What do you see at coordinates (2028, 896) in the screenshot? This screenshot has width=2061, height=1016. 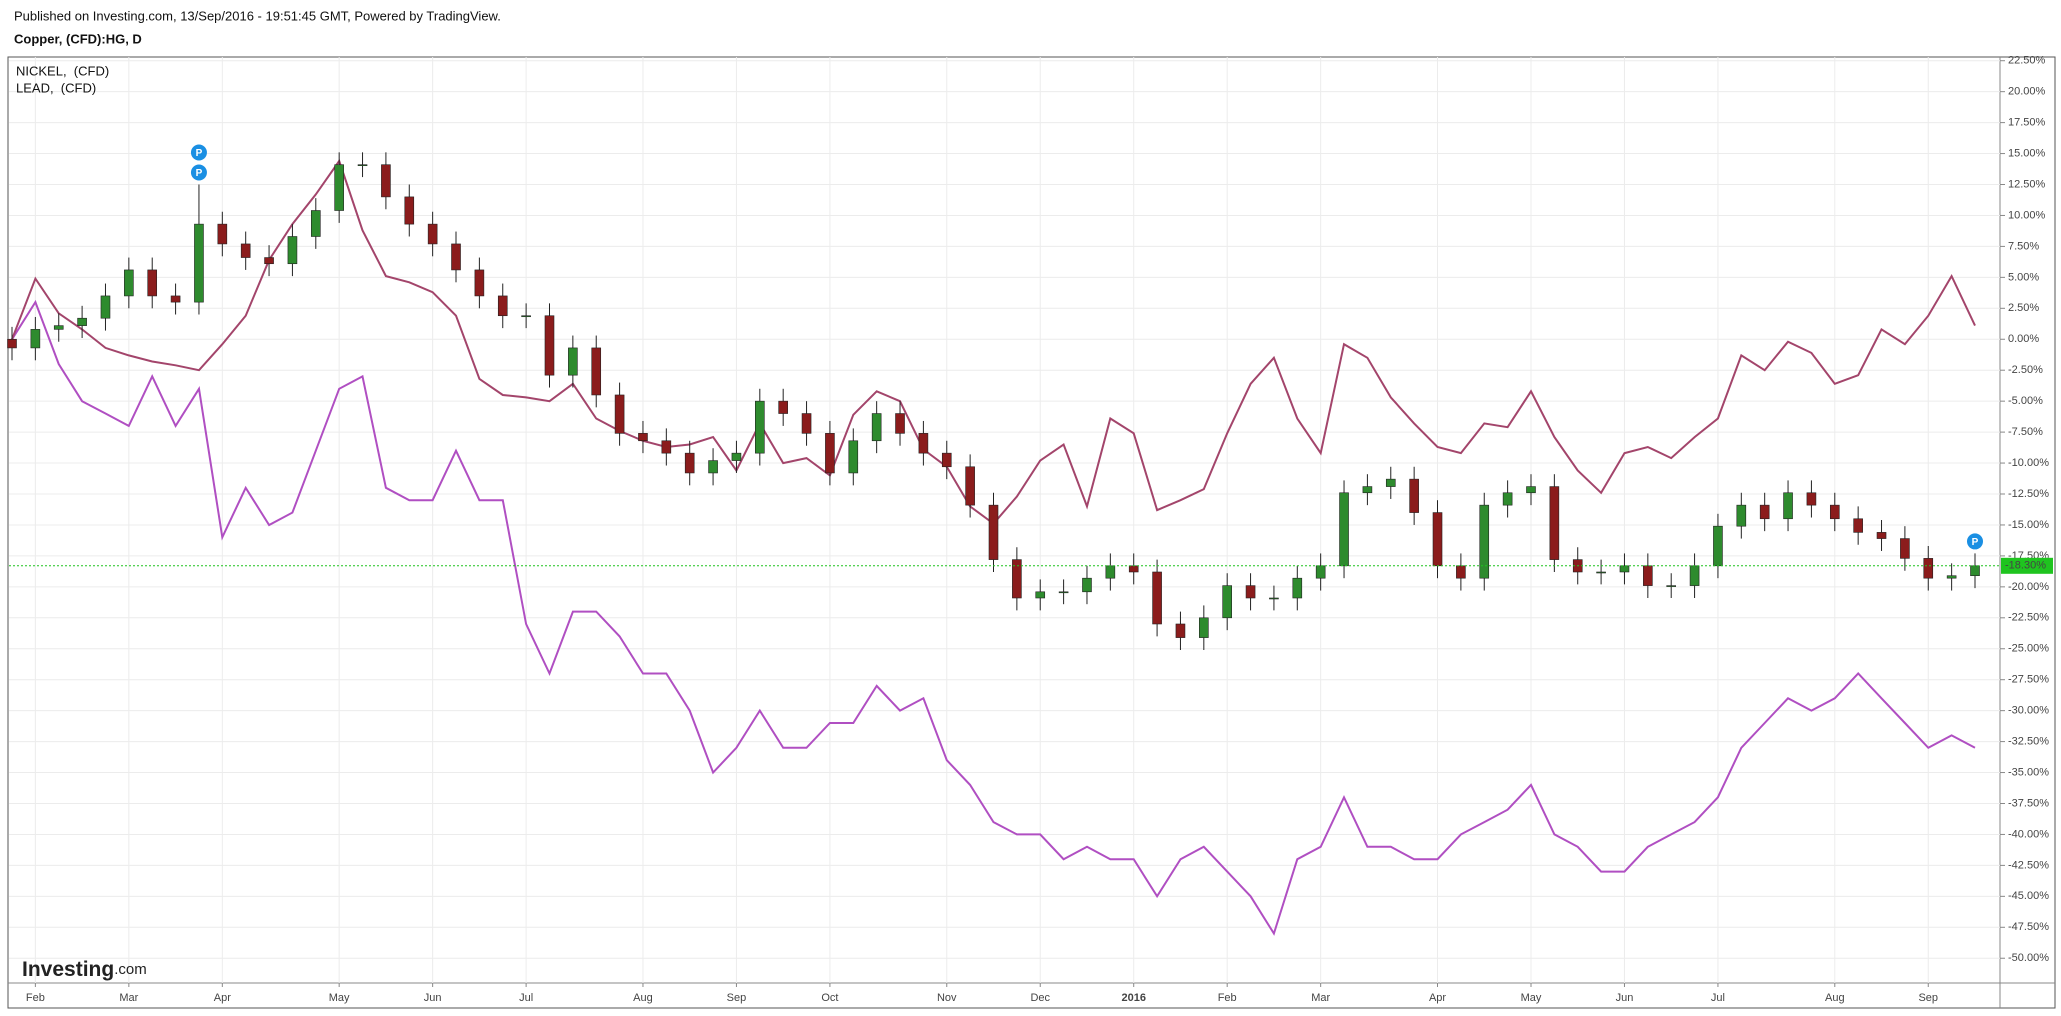 I see `y-tick-label: -45.00%` at bounding box center [2028, 896].